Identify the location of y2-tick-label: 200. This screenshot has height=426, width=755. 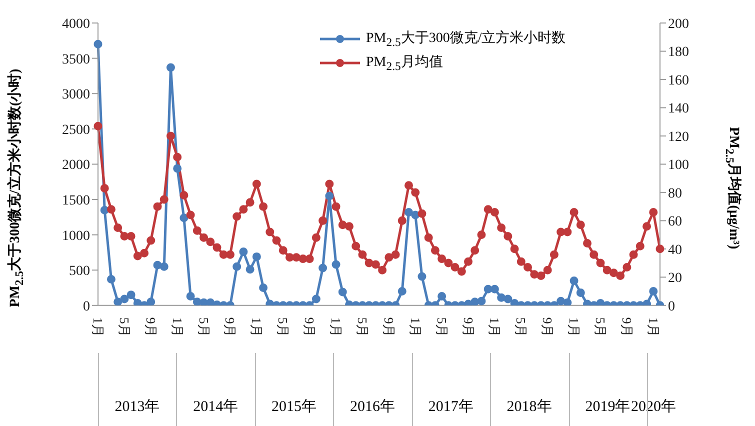
(678, 24).